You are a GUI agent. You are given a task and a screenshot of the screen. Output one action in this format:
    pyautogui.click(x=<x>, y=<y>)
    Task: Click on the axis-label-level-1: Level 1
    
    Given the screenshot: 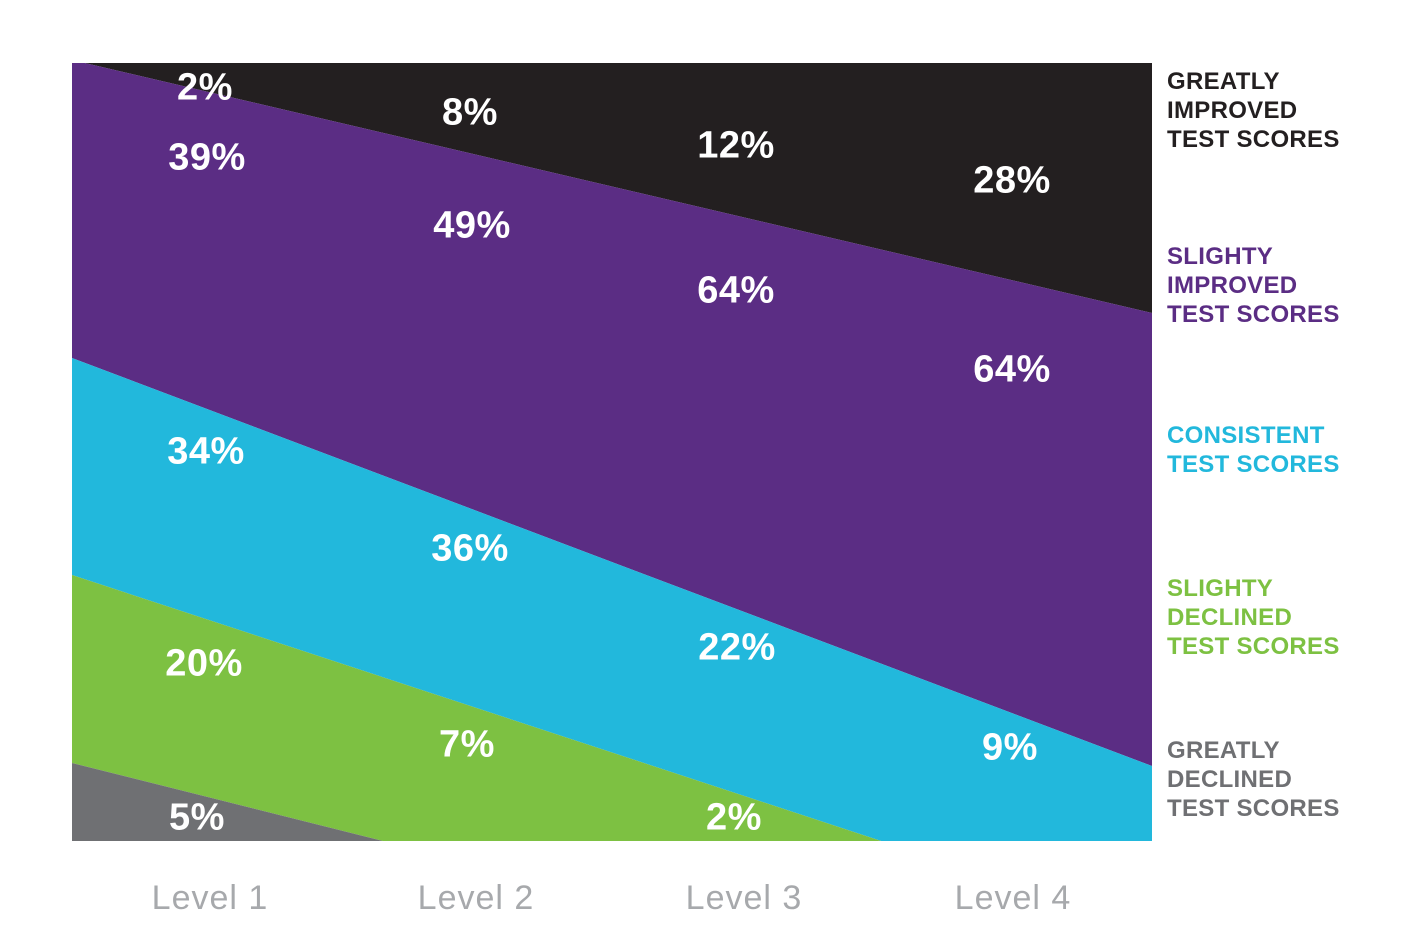 What is the action you would take?
    pyautogui.click(x=210, y=898)
    